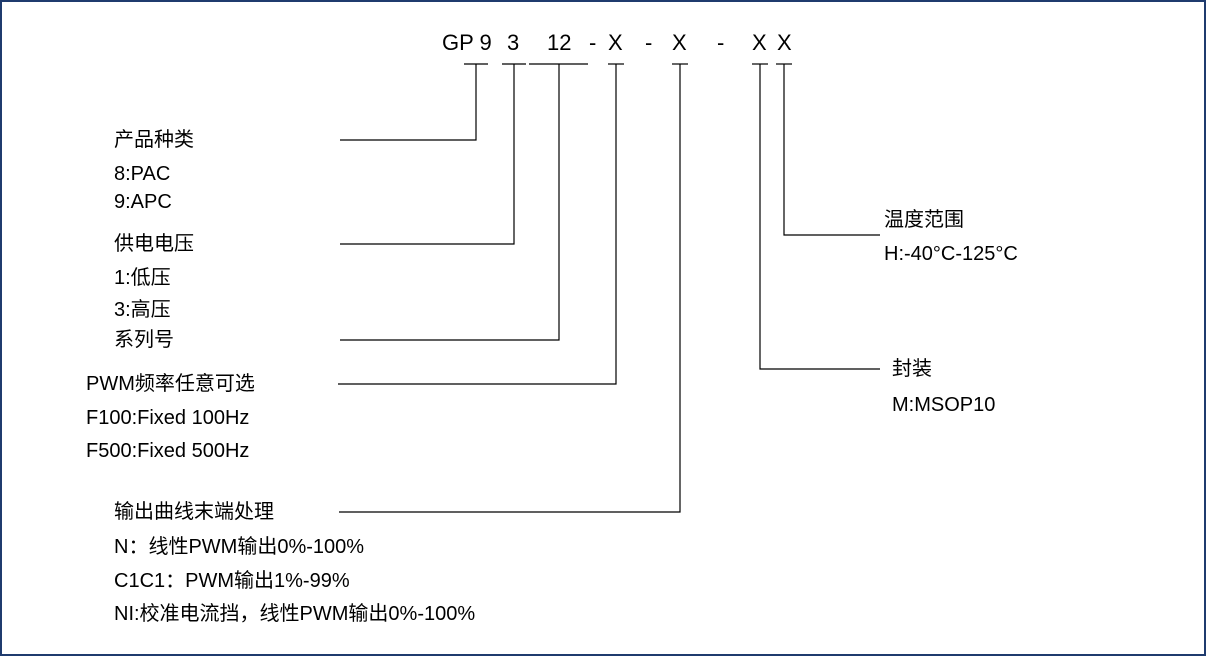  What do you see at coordinates (142, 278) in the screenshot?
I see `supply-voltage-option: 1:低压` at bounding box center [142, 278].